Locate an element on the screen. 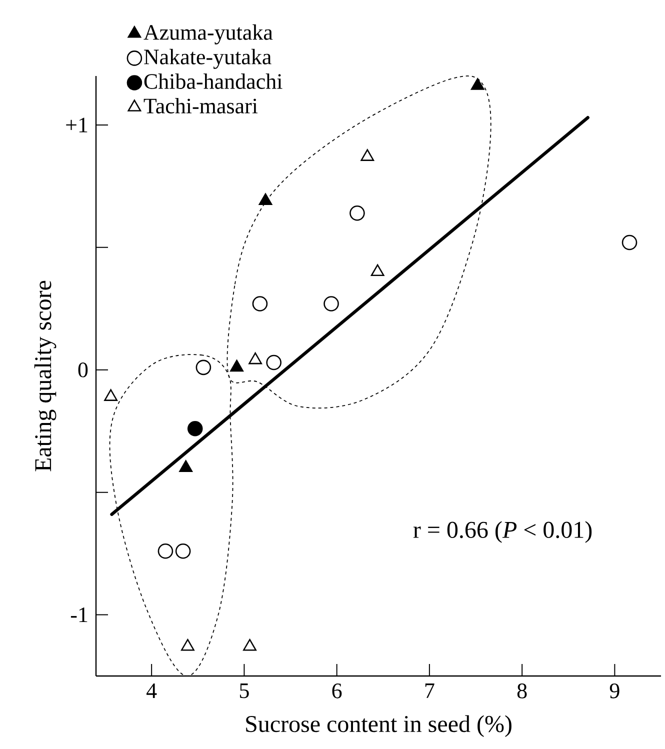 This screenshot has height=749, width=665. legend-label: Nakate-yutaka is located at coordinates (208, 58).